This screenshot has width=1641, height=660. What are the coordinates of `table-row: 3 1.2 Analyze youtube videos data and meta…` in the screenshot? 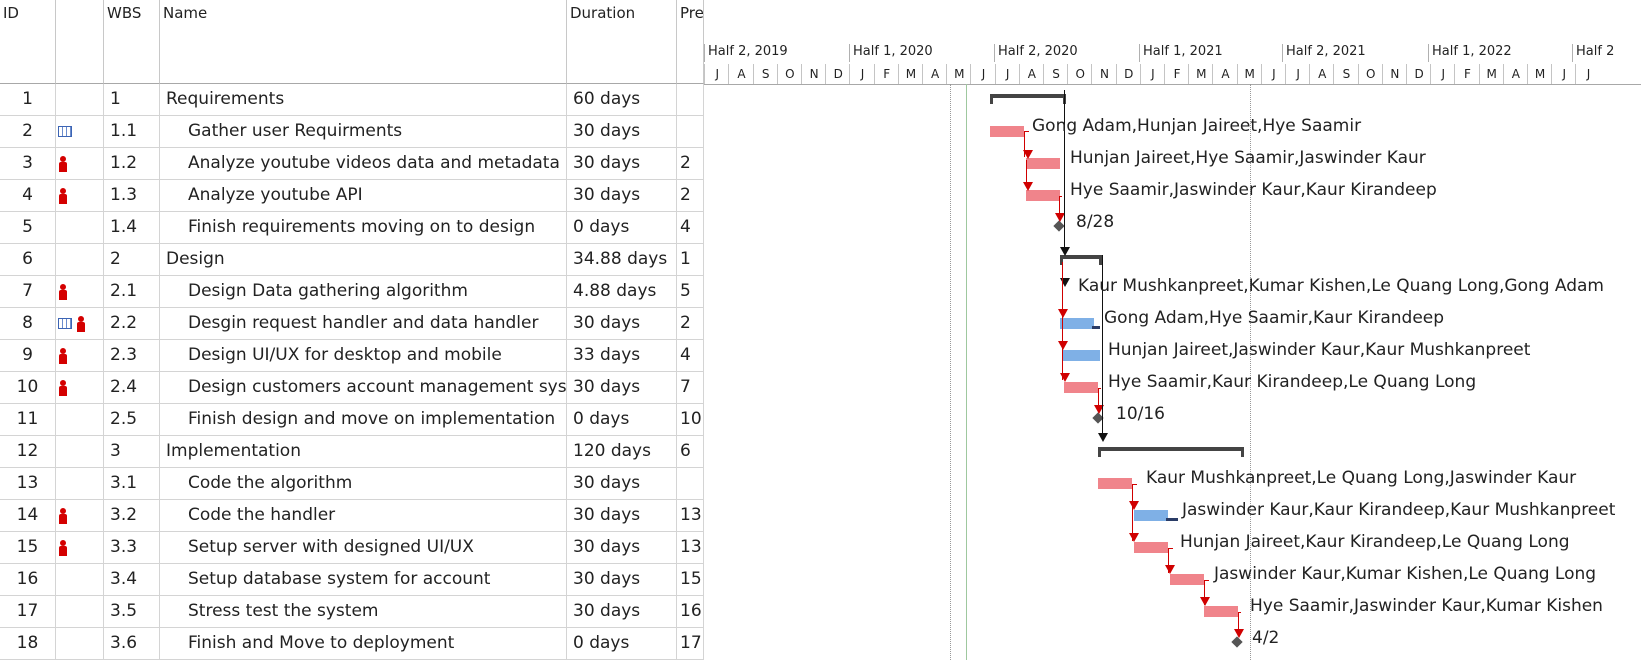 It's located at (352, 164).